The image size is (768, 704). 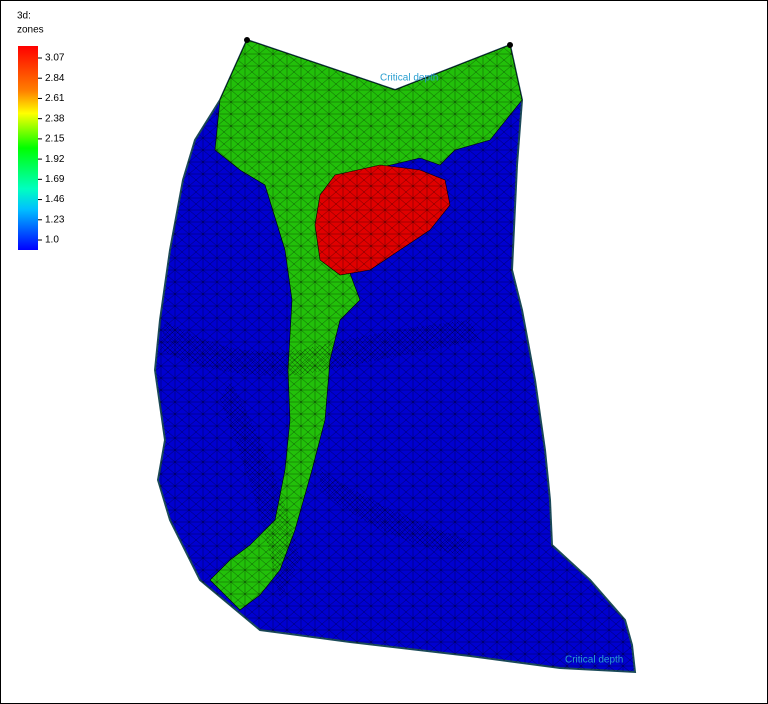 What do you see at coordinates (55, 199) in the screenshot?
I see `legend-tick-label: 1.46` at bounding box center [55, 199].